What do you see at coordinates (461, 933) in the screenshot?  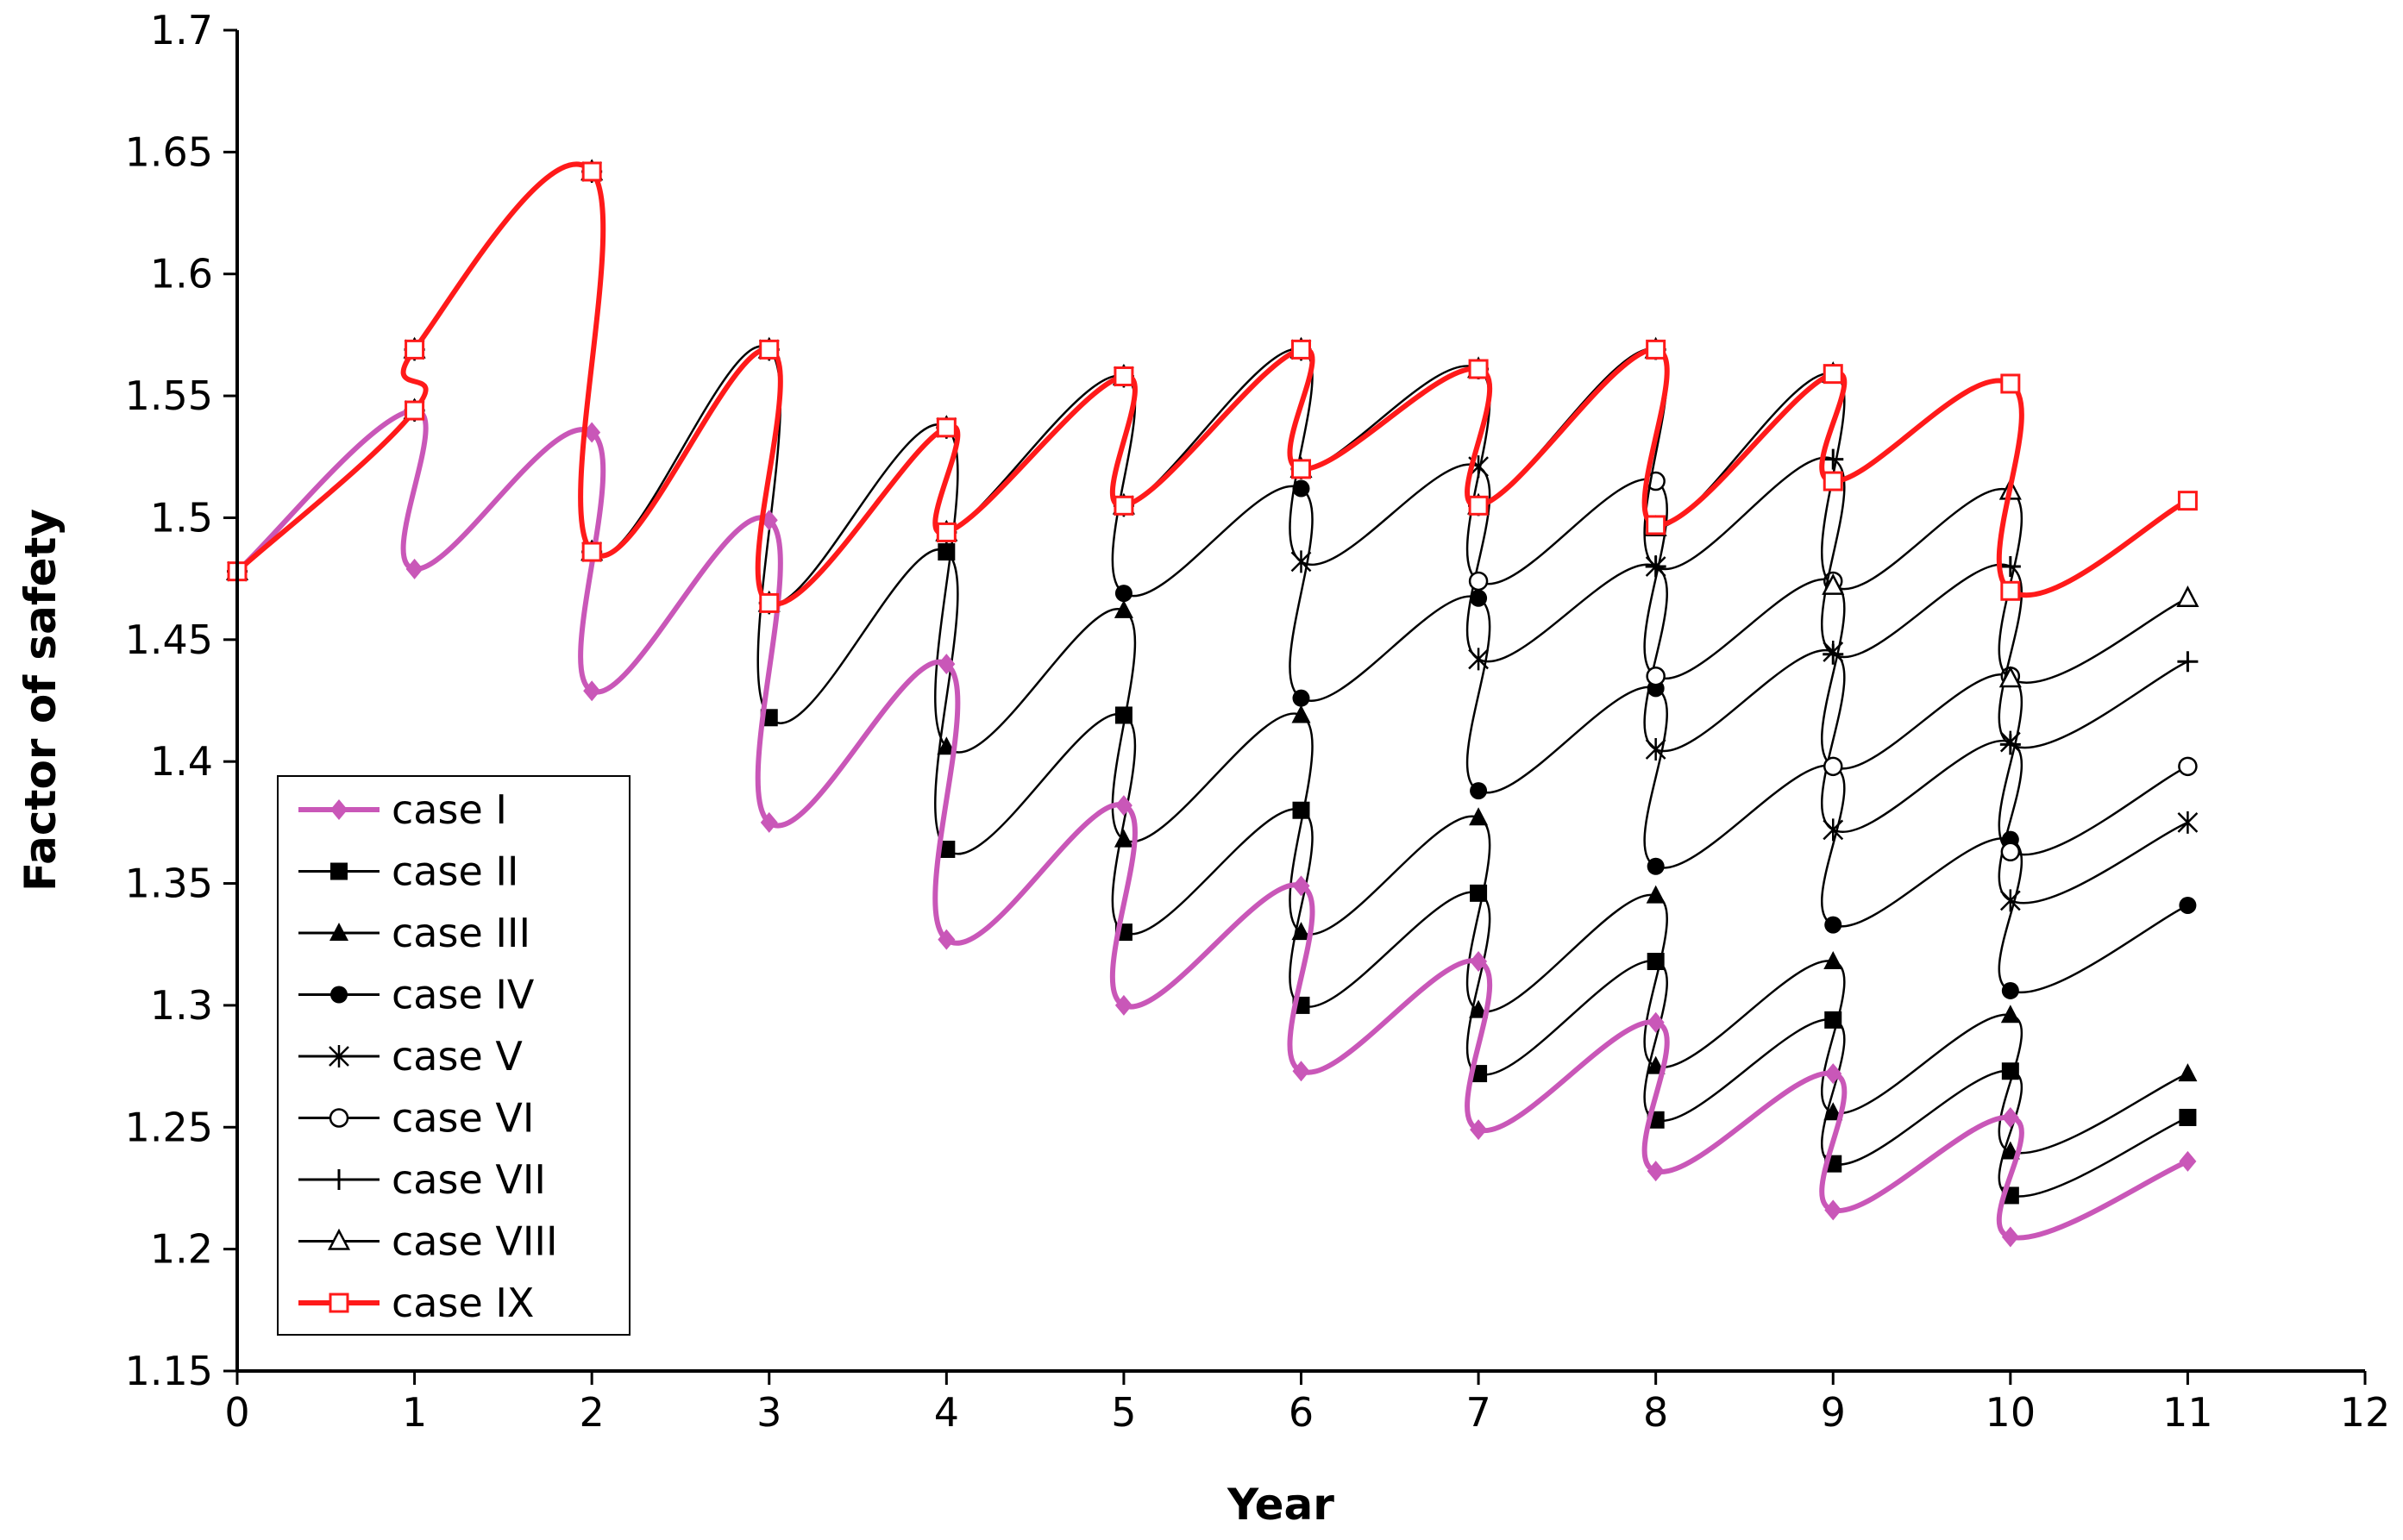 I see `legend-label: case III` at bounding box center [461, 933].